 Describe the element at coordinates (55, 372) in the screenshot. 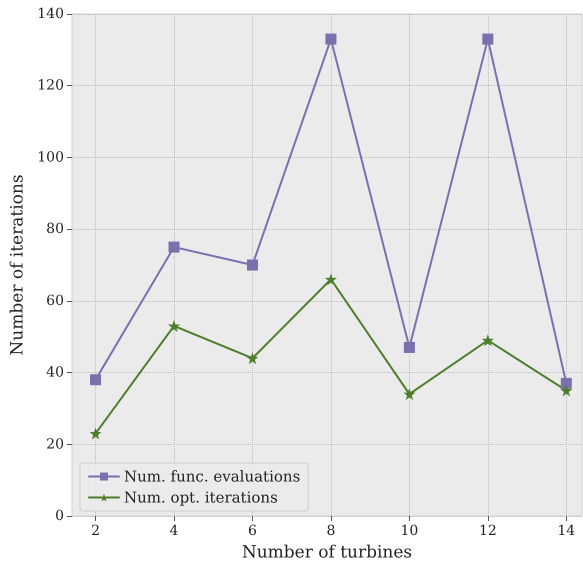

I see `y-tick-label: 40` at that location.